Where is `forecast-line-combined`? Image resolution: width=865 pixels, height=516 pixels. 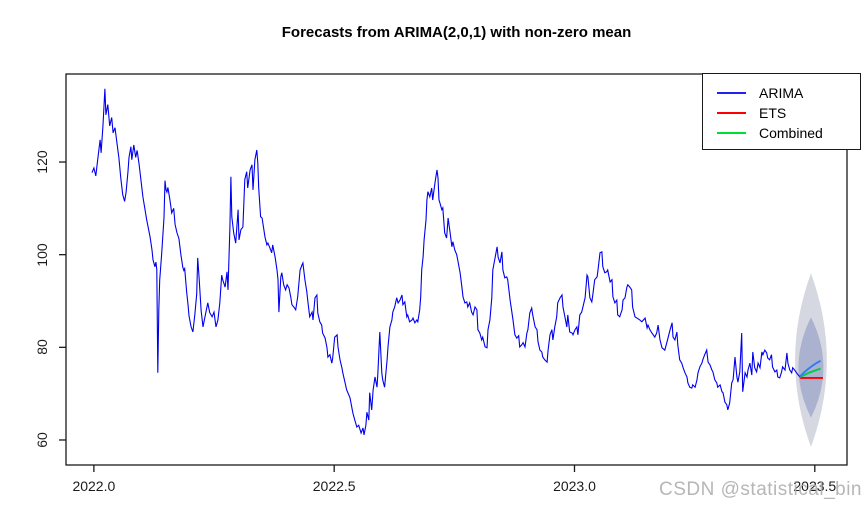
forecast-line-combined is located at coordinates (810, 372).